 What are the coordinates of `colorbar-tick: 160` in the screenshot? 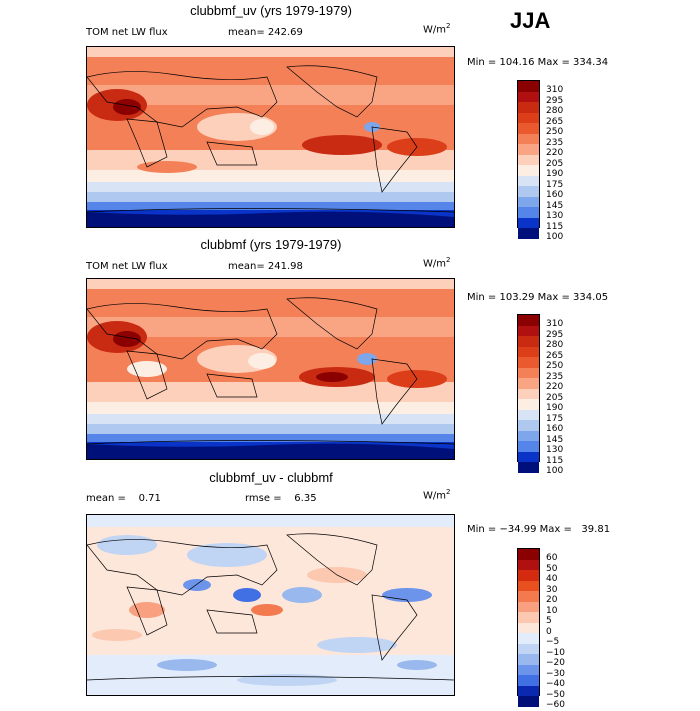 It's located at (555, 195).